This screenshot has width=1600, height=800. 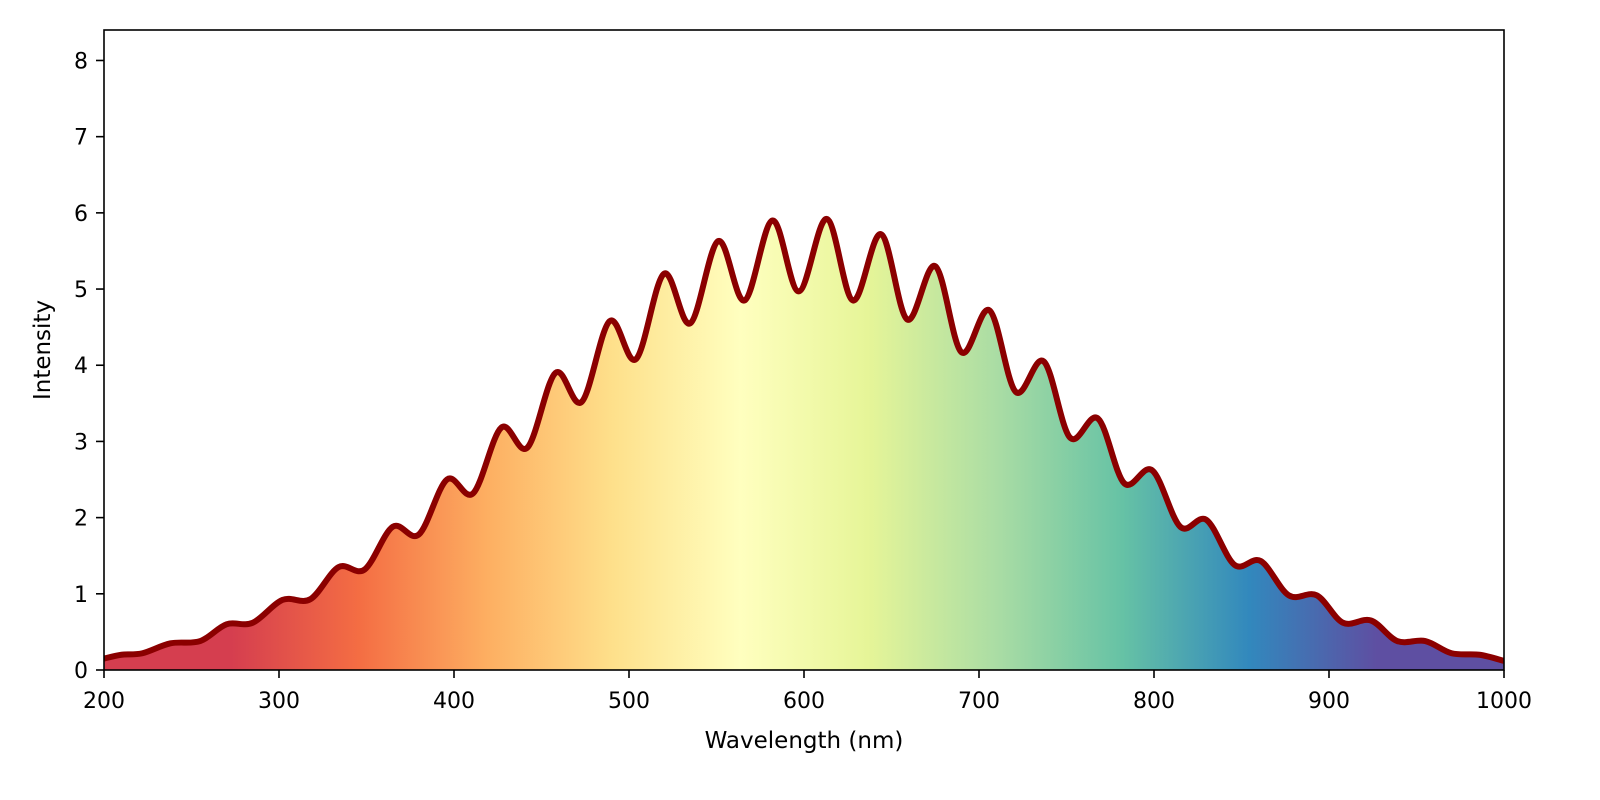 I want to click on y-tick-label: 2, so click(x=81, y=519).